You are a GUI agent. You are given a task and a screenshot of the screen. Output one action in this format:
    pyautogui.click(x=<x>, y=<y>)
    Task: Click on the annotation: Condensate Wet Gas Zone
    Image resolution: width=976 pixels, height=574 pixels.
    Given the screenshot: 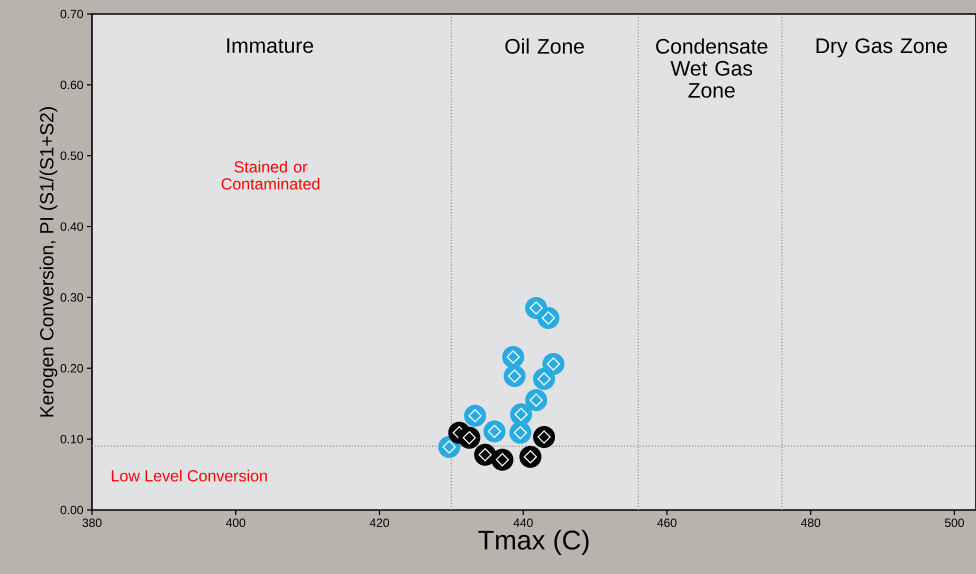 What is the action you would take?
    pyautogui.click(x=712, y=68)
    